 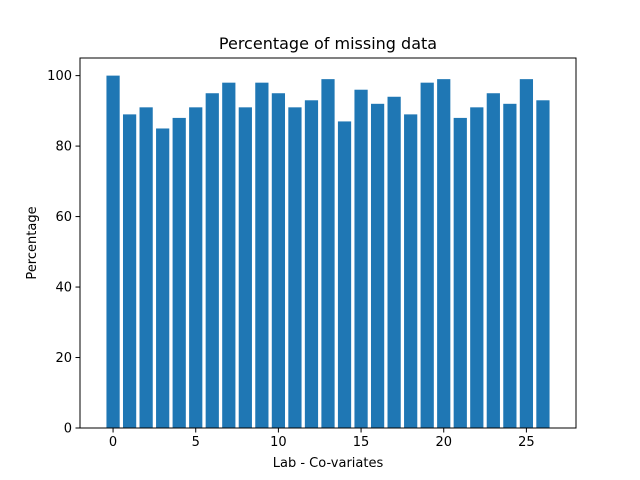 I want to click on y-tick-label: 60, so click(x=63, y=217).